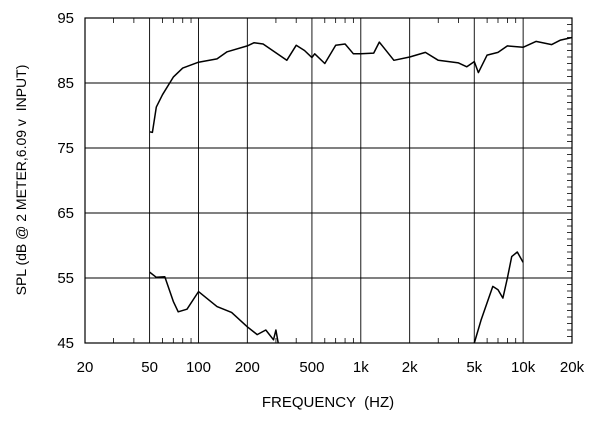  Describe the element at coordinates (311, 367) in the screenshot. I see `x-tick-label: 500` at that location.